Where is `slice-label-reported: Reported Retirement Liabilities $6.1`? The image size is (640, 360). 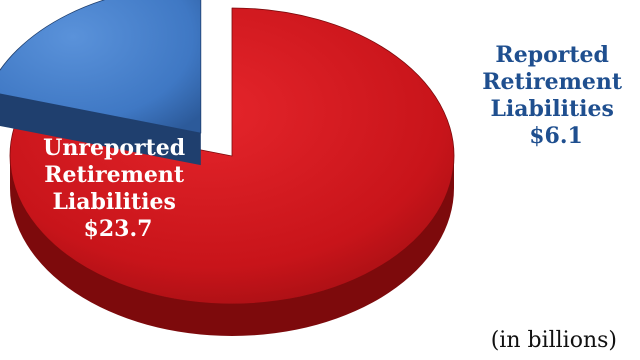
slice-label-reported: Reported Retirement Liabilities $6.1 is located at coordinates (556, 95).